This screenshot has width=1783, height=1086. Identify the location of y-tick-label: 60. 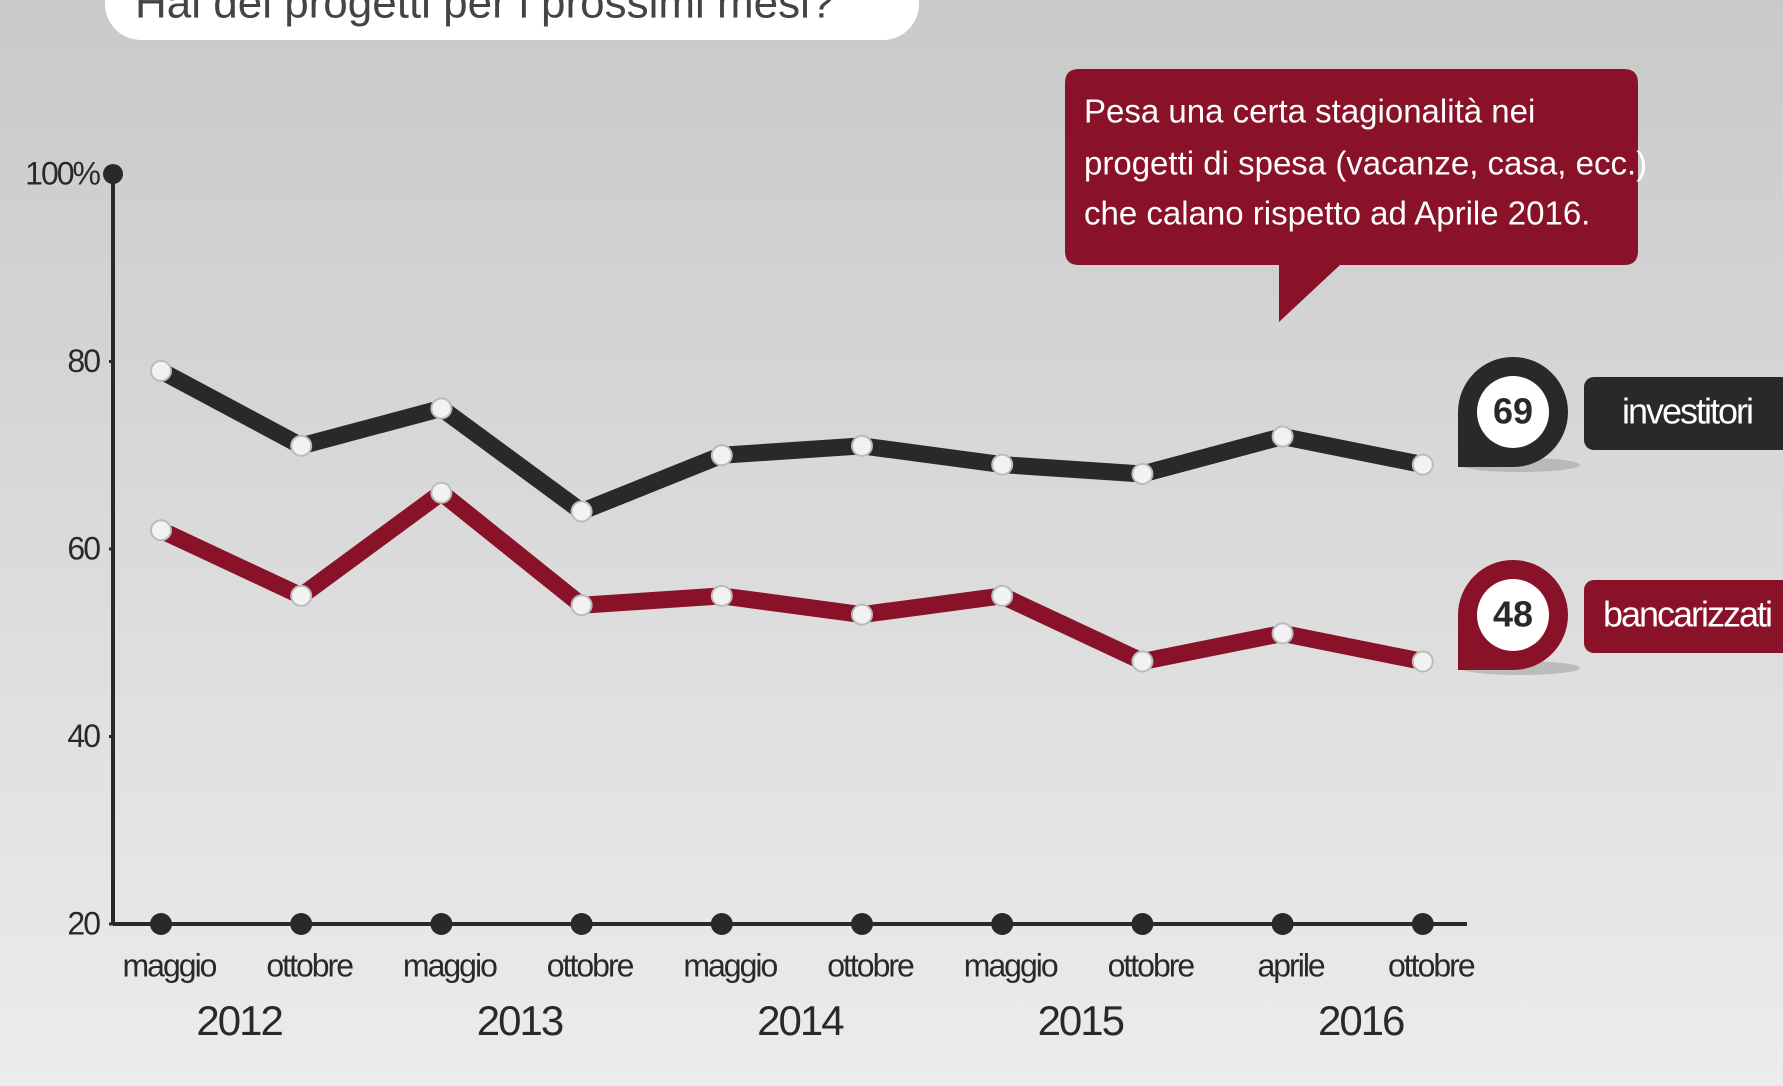
(83, 548).